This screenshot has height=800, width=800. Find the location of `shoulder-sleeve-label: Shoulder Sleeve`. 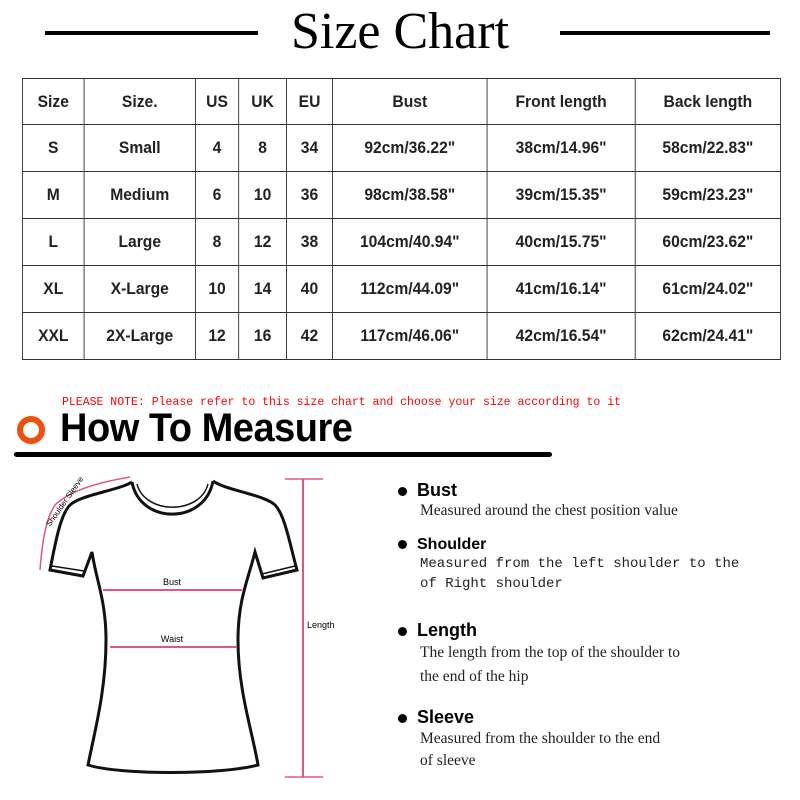

shoulder-sleeve-label: Shoulder Sleeve is located at coordinates (64, 501).